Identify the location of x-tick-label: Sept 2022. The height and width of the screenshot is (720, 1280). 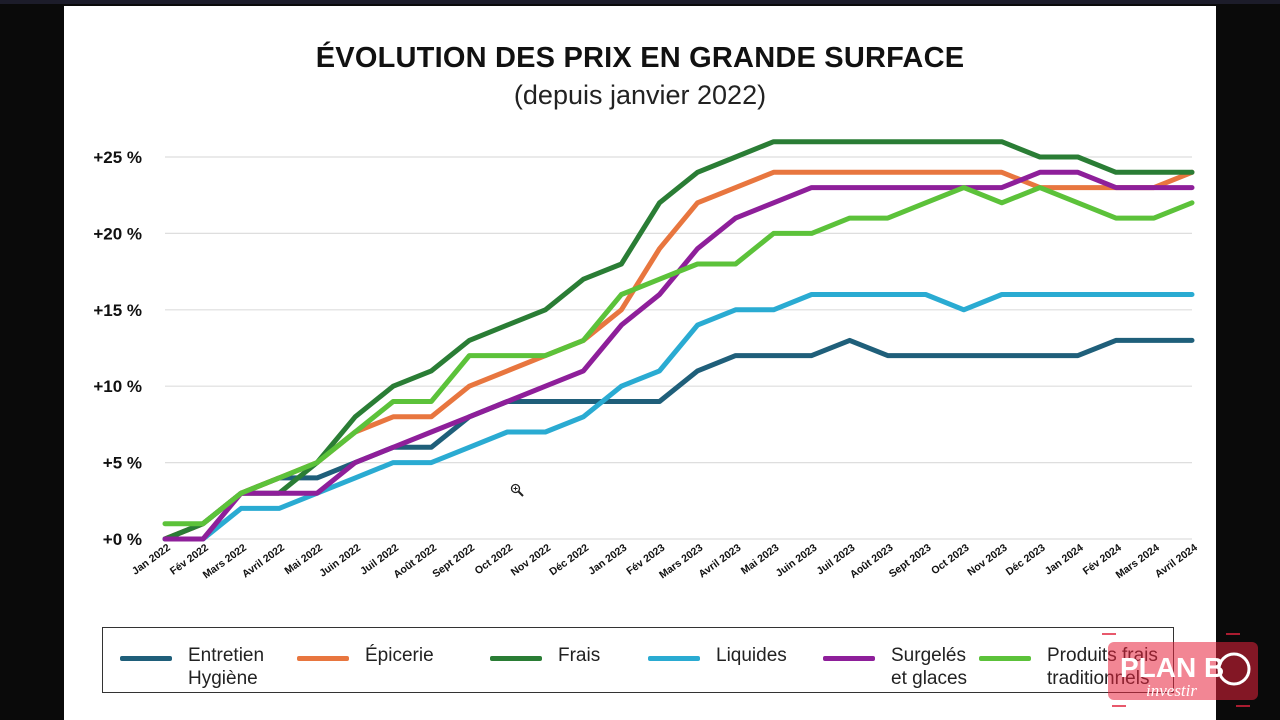
(453, 561).